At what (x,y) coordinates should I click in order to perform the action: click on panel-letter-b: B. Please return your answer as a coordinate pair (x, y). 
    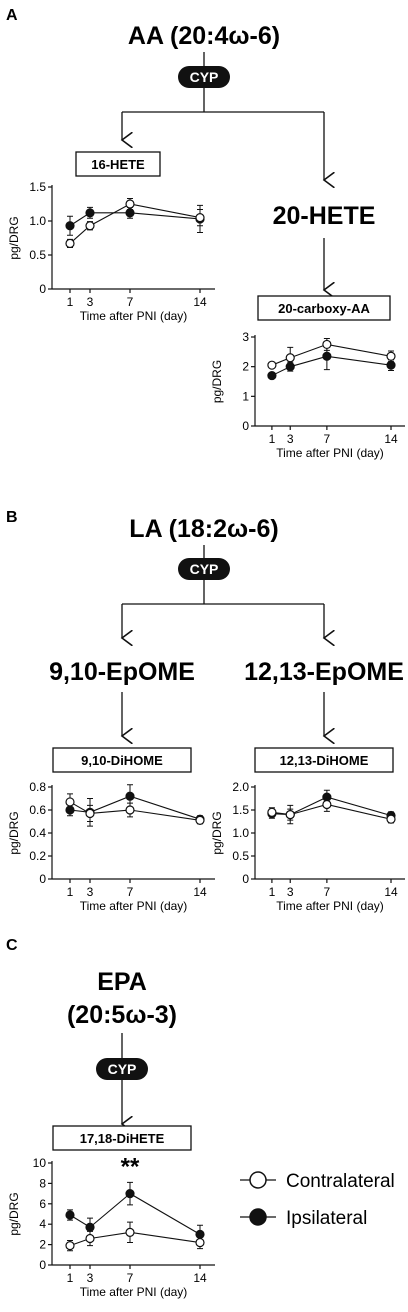
    Looking at the image, I should click on (12, 517).